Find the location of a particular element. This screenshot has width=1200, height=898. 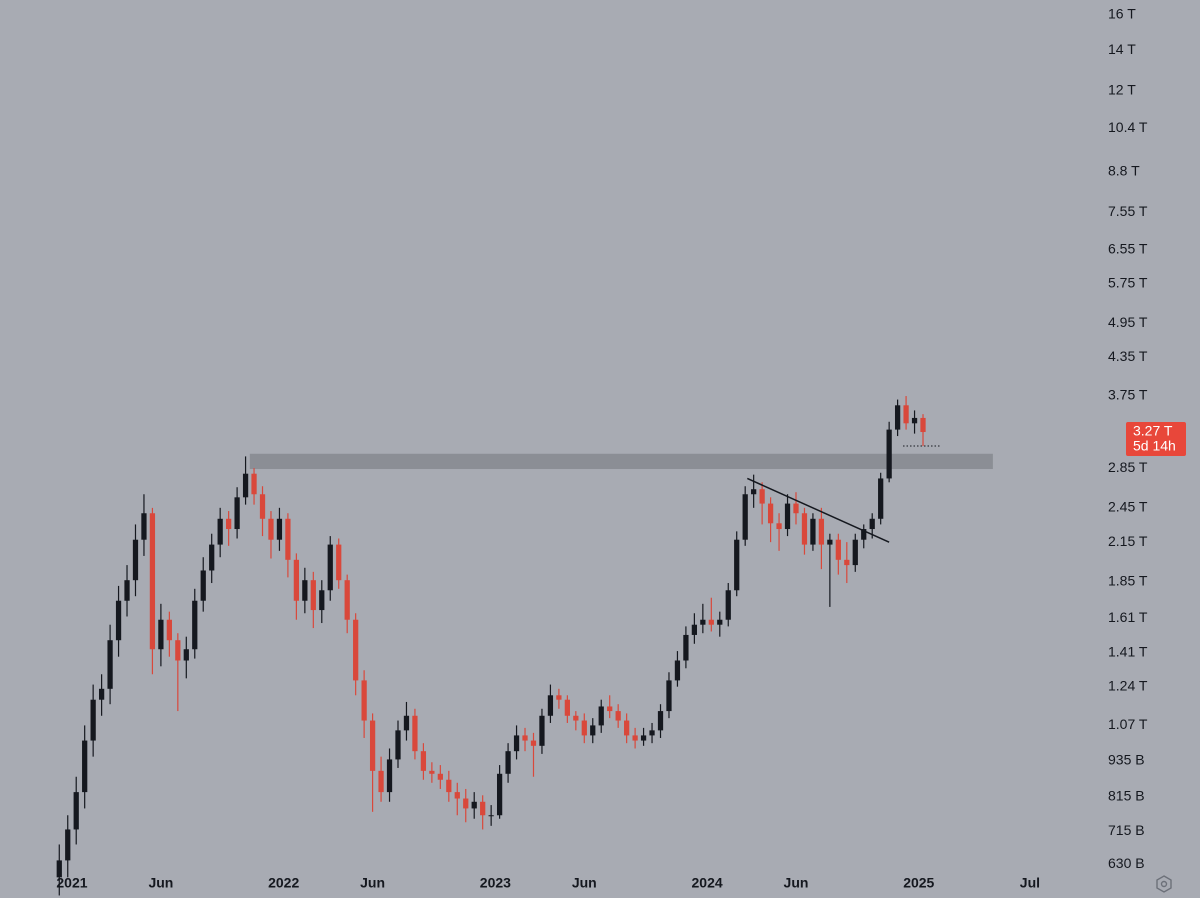

y-tick-label: 1.85 T is located at coordinates (1128, 580).